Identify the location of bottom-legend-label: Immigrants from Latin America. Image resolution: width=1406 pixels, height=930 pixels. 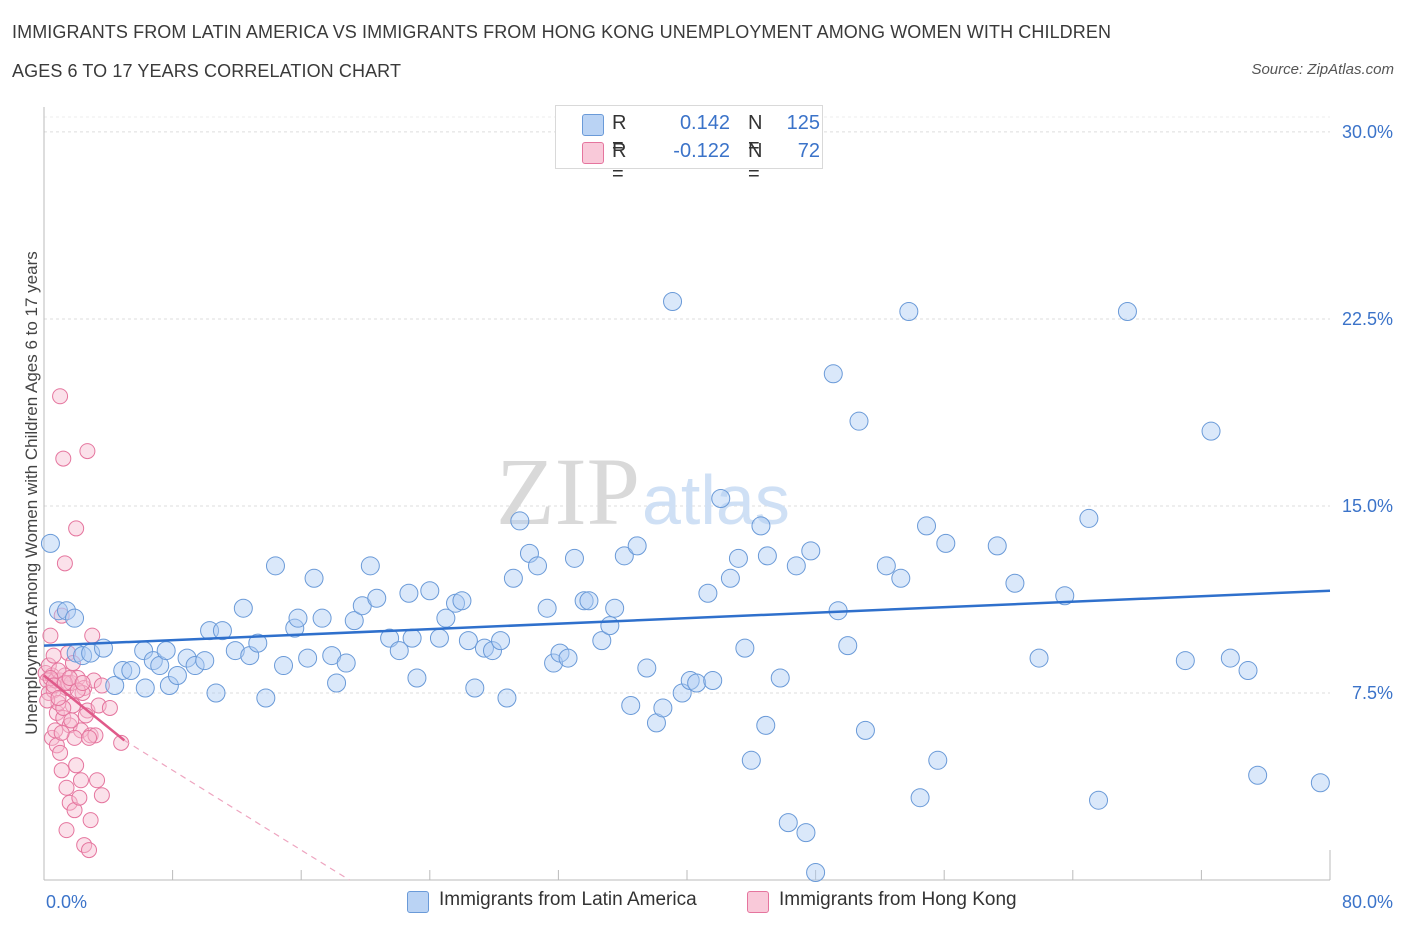
(568, 899).